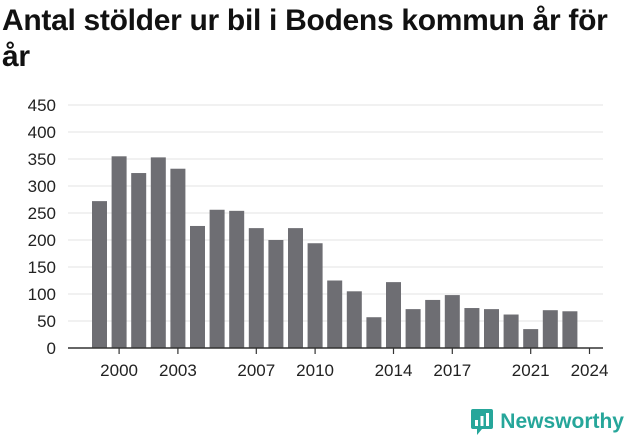 The image size is (631, 439). Describe the element at coordinates (42, 267) in the screenshot. I see `y-tick-label: 150` at that location.